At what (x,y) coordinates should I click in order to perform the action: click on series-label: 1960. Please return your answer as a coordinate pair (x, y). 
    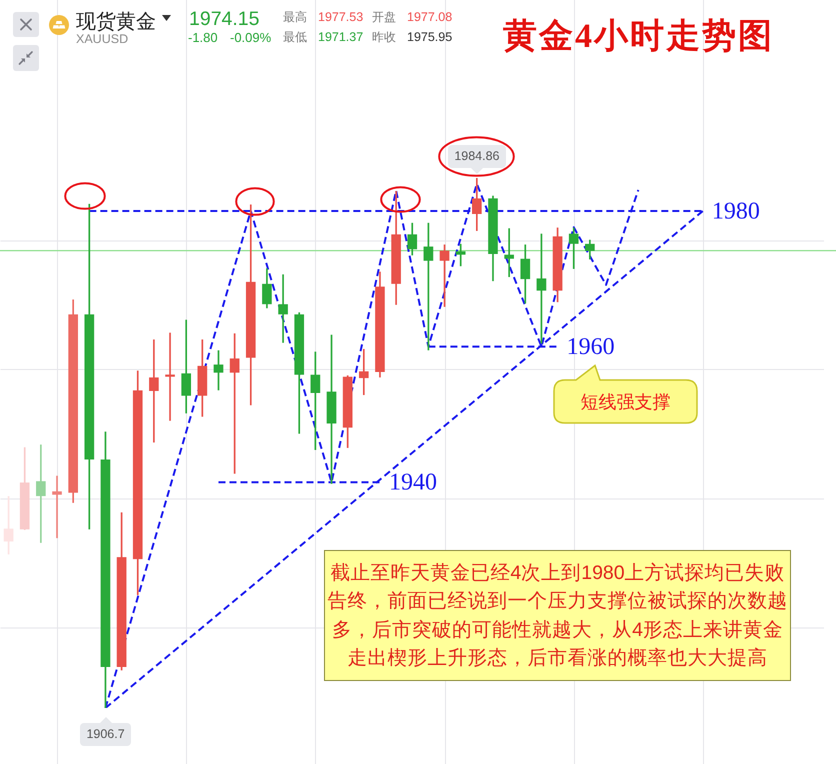
    Looking at the image, I should click on (590, 347).